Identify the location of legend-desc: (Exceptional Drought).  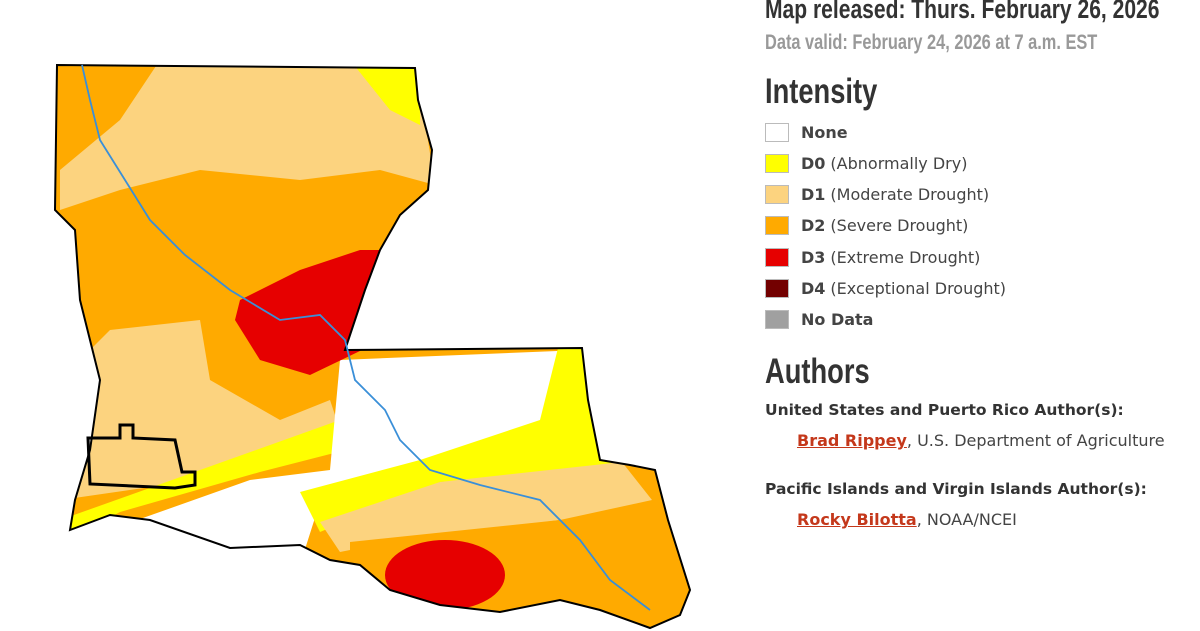
(918, 288).